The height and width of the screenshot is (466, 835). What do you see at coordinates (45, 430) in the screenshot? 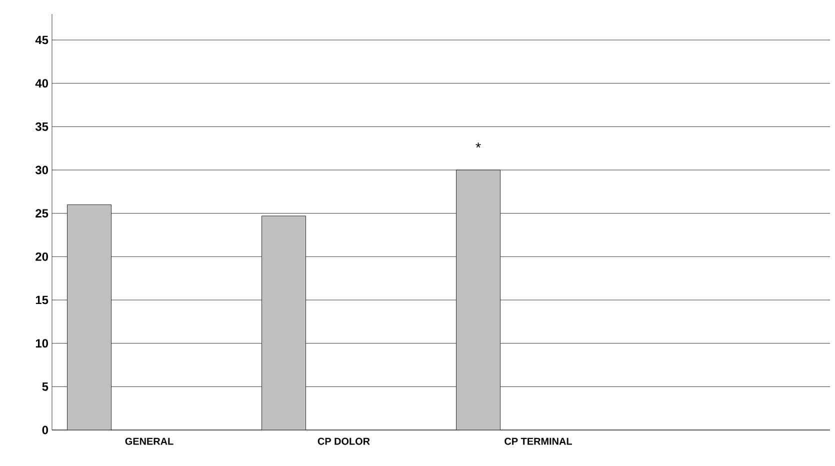
I see `y-tick-label: 0` at bounding box center [45, 430].